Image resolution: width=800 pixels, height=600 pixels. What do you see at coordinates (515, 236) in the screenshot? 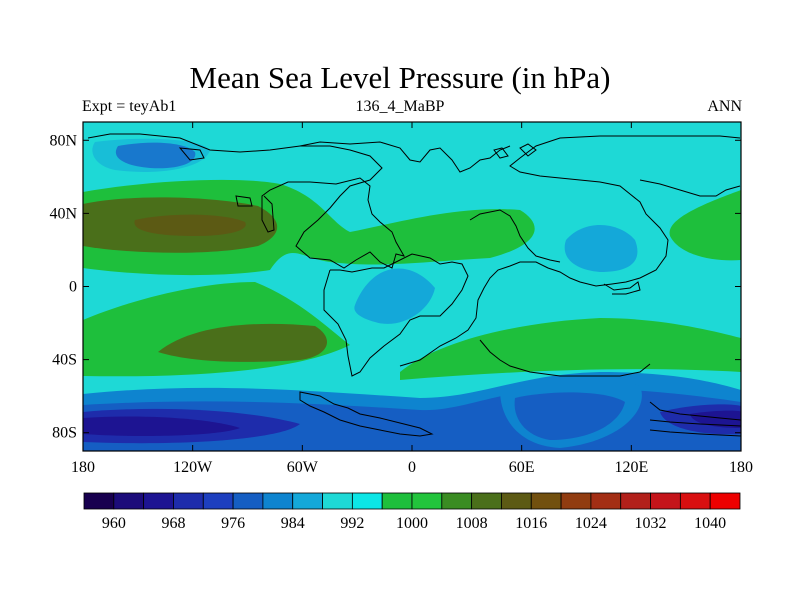
I see `coastline-europe-inner` at bounding box center [515, 236].